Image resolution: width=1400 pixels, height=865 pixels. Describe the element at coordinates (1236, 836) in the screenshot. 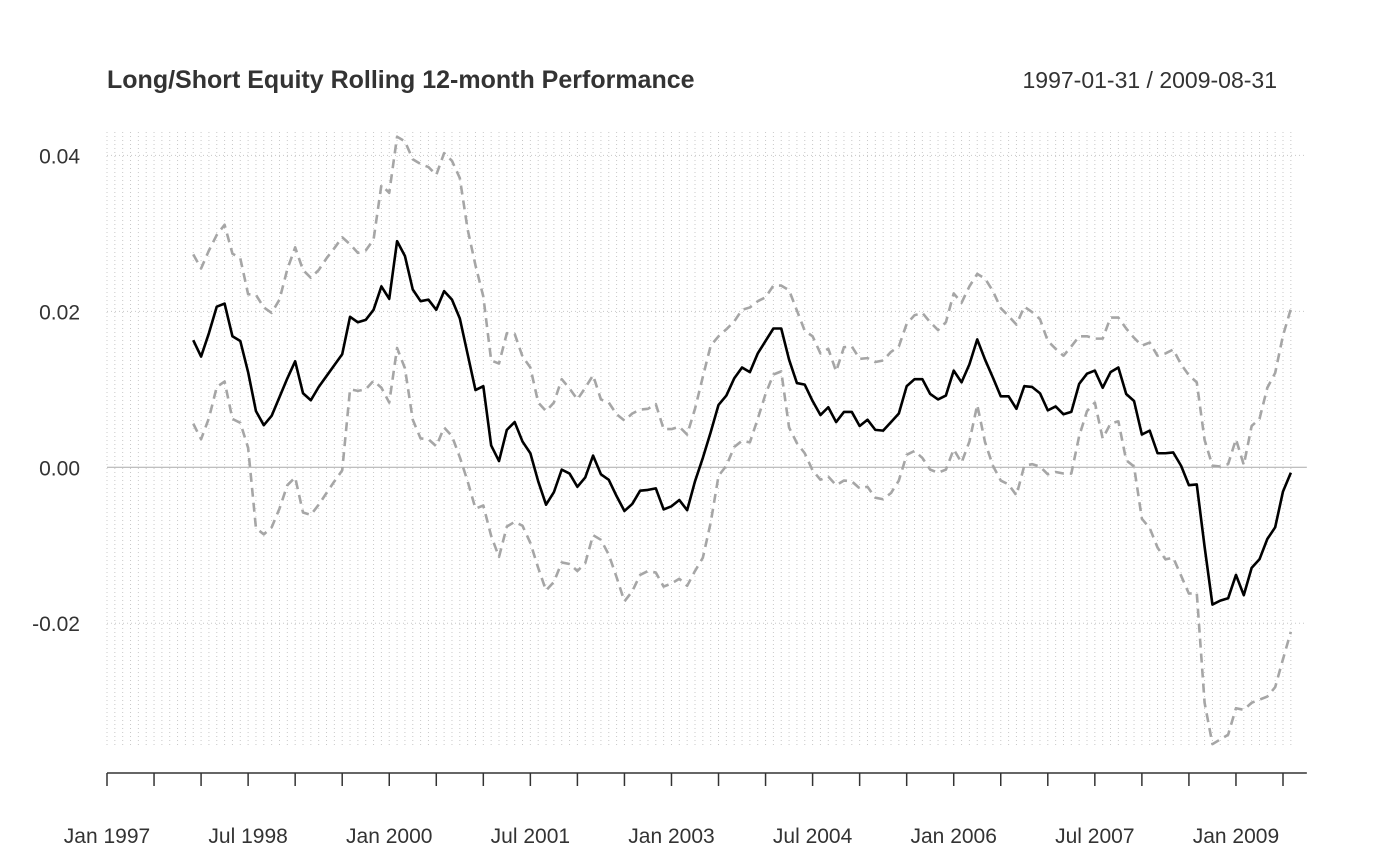

I see `x-tick-label: Jan 2009` at that location.